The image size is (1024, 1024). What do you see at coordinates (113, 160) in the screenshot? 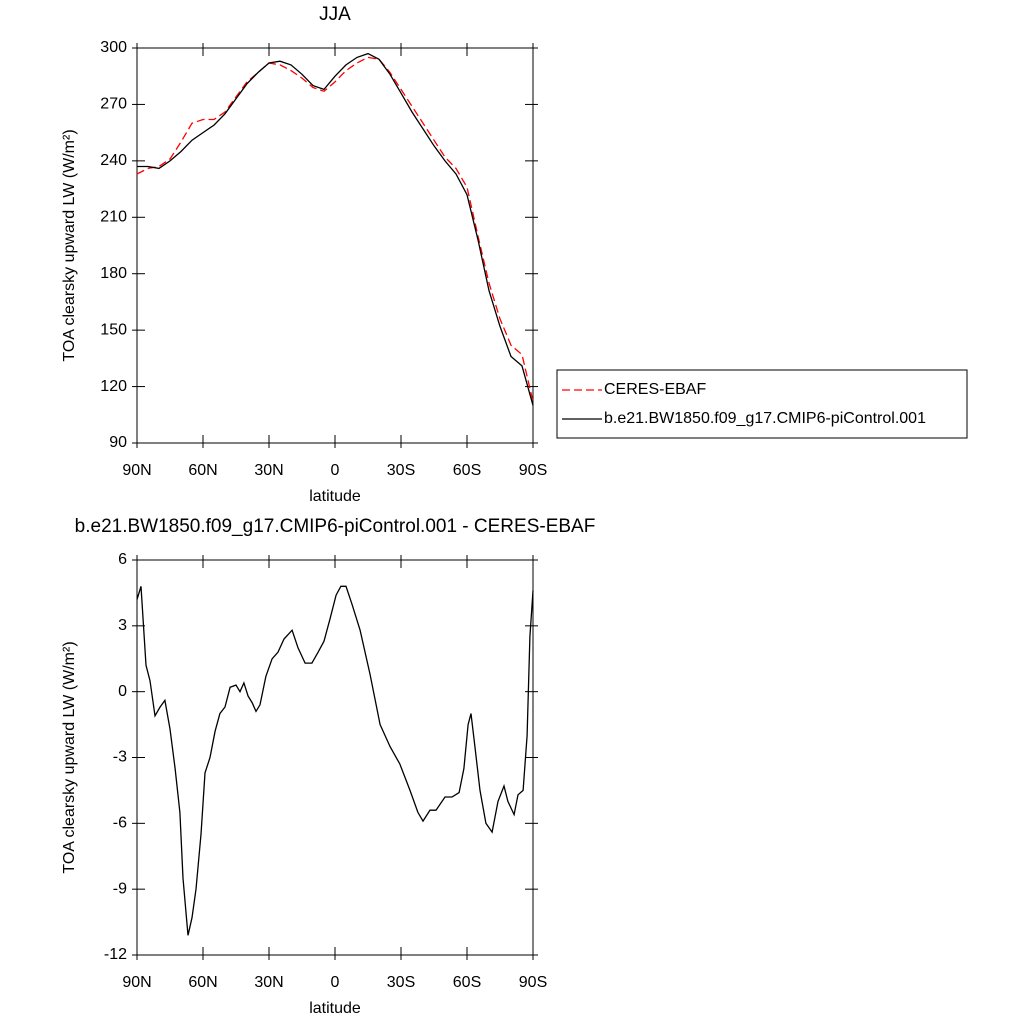
I see `y-tick-label: 240` at bounding box center [113, 160].